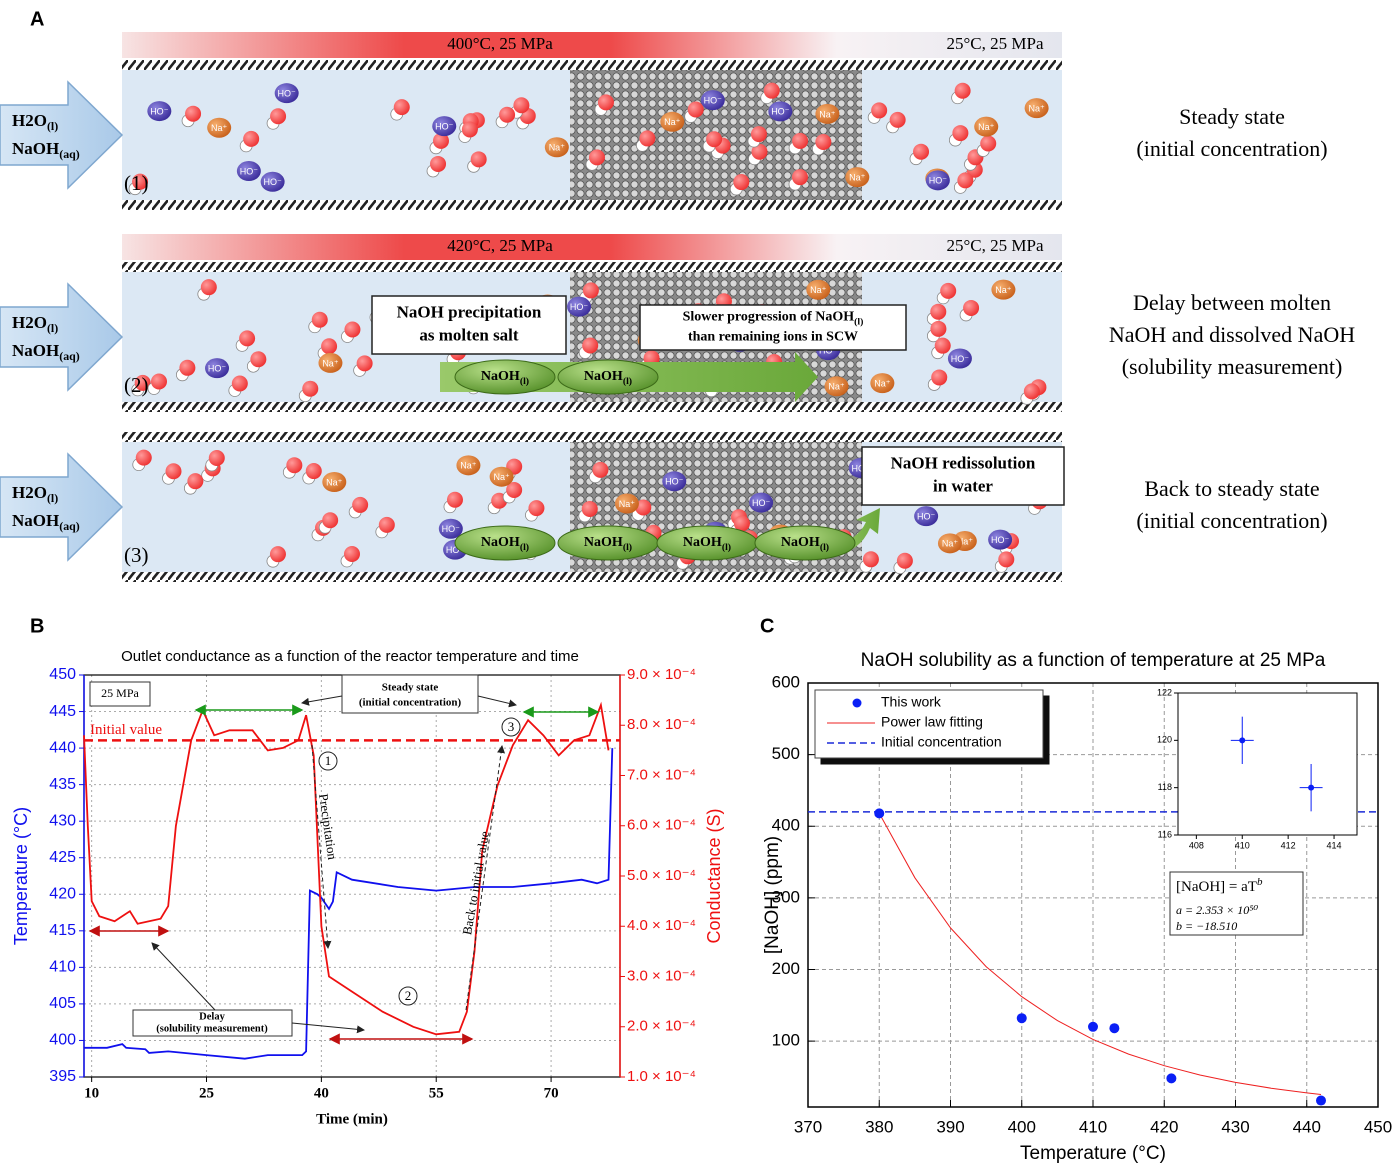 Image resolution: width=1398 pixels, height=1165 pixels. Describe the element at coordinates (1093, 1126) in the screenshot. I see `x-tick-label: 410` at that location.